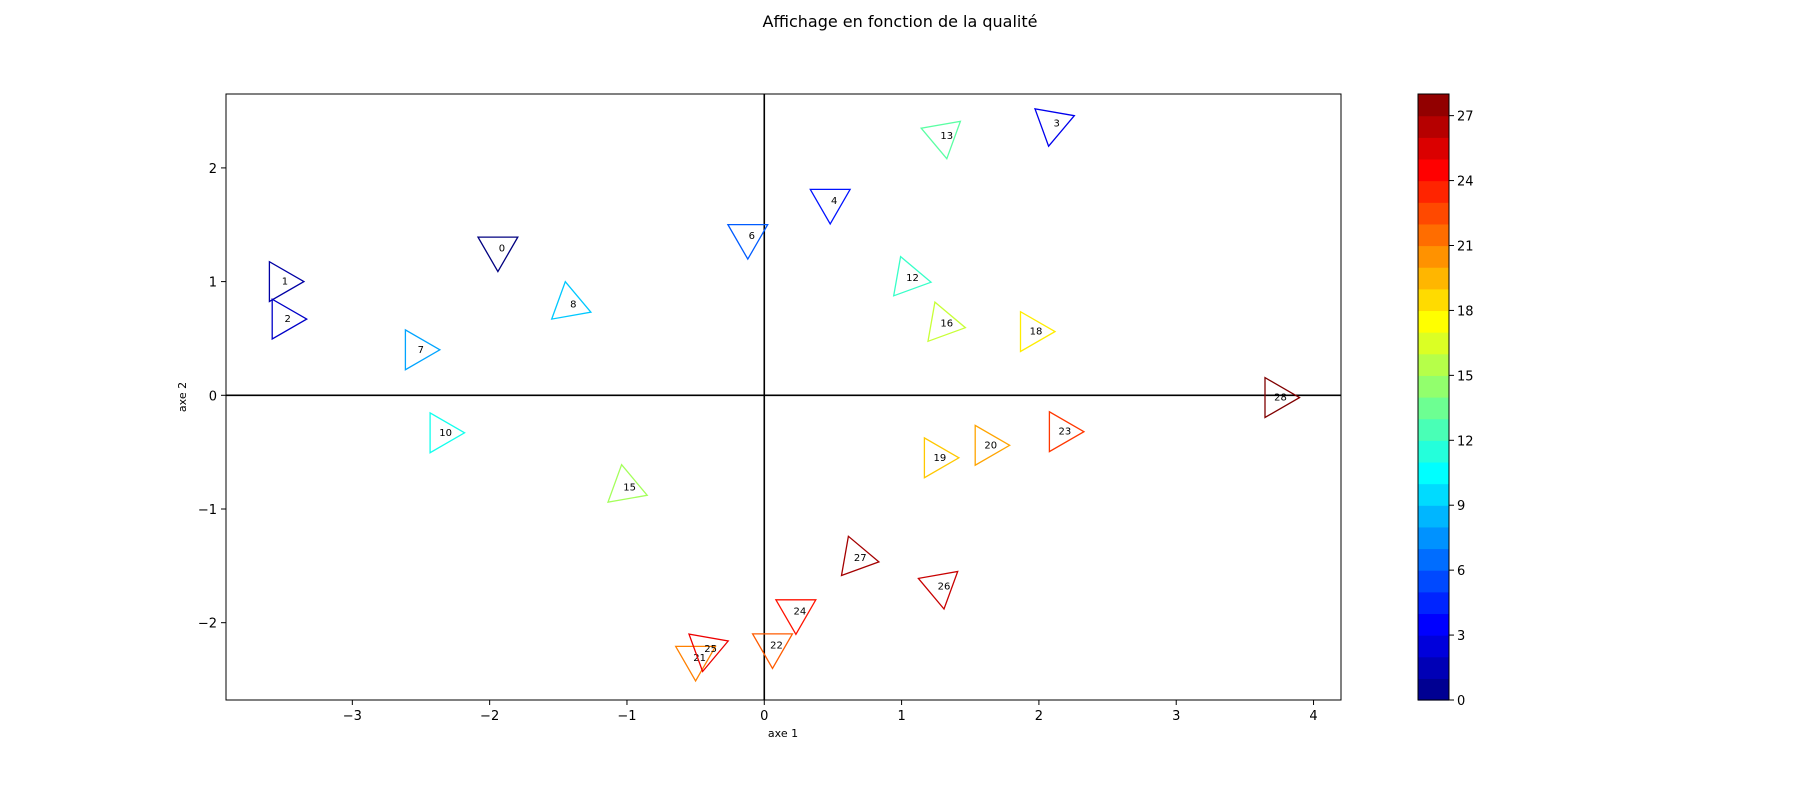 Image resolution: width=1800 pixels, height=786 pixels. What do you see at coordinates (626, 716) in the screenshot?
I see `x-tick-label: −1` at bounding box center [626, 716].